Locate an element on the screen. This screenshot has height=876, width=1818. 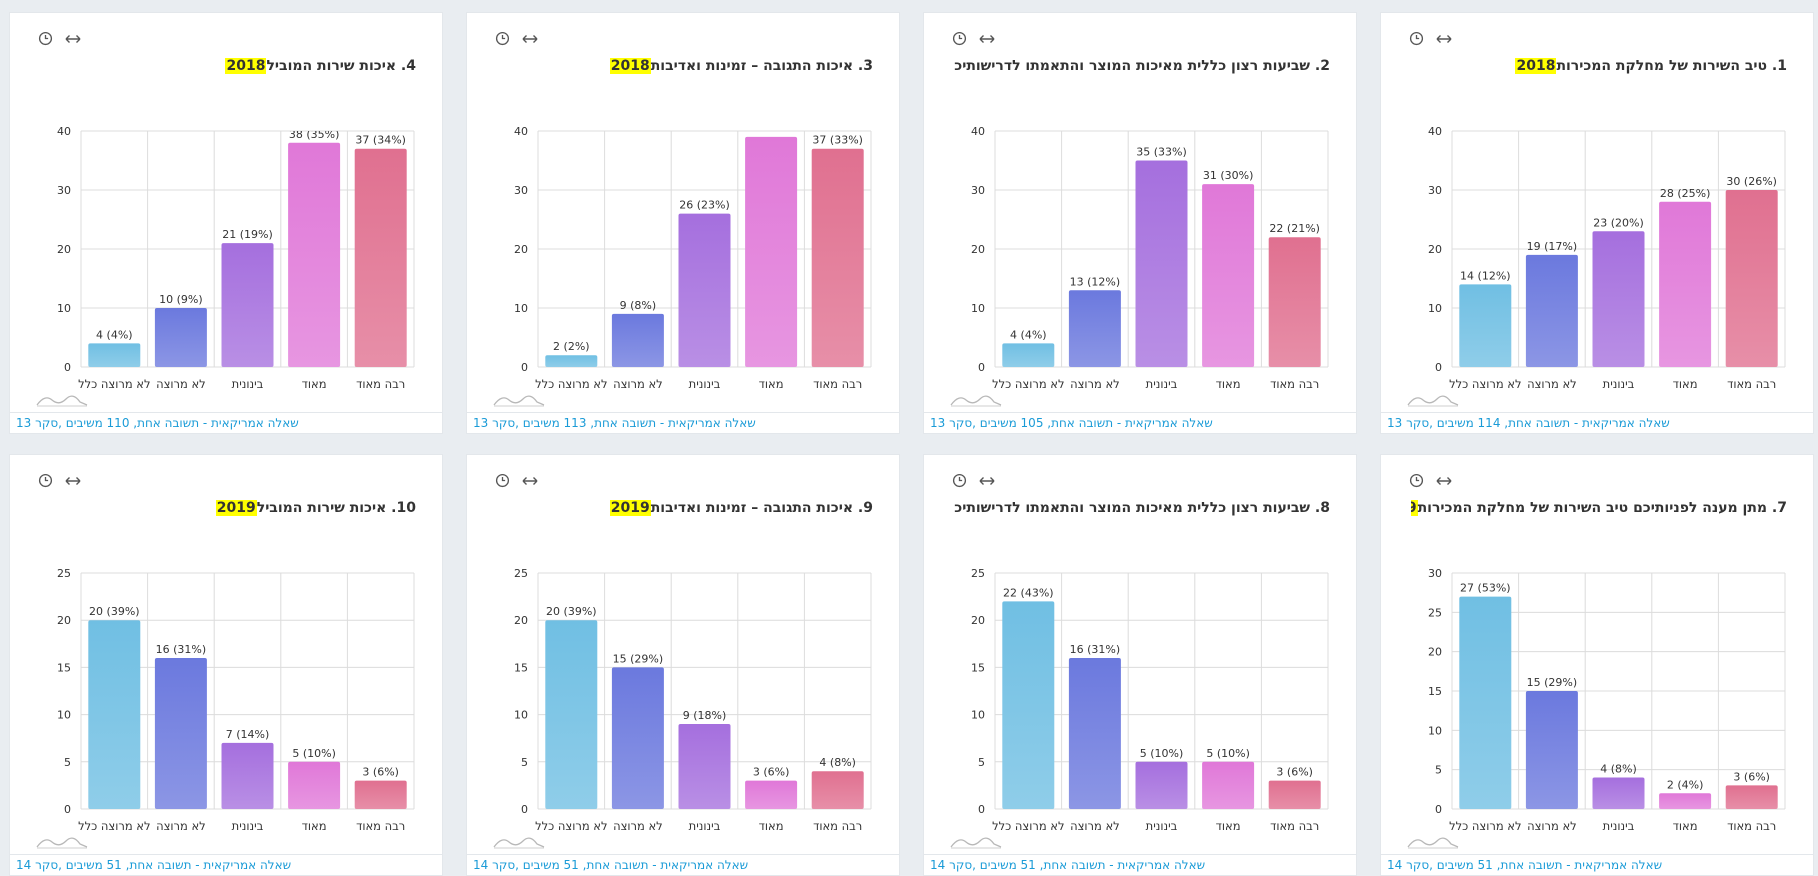
chart-number: 10. is located at coordinates (401, 508).